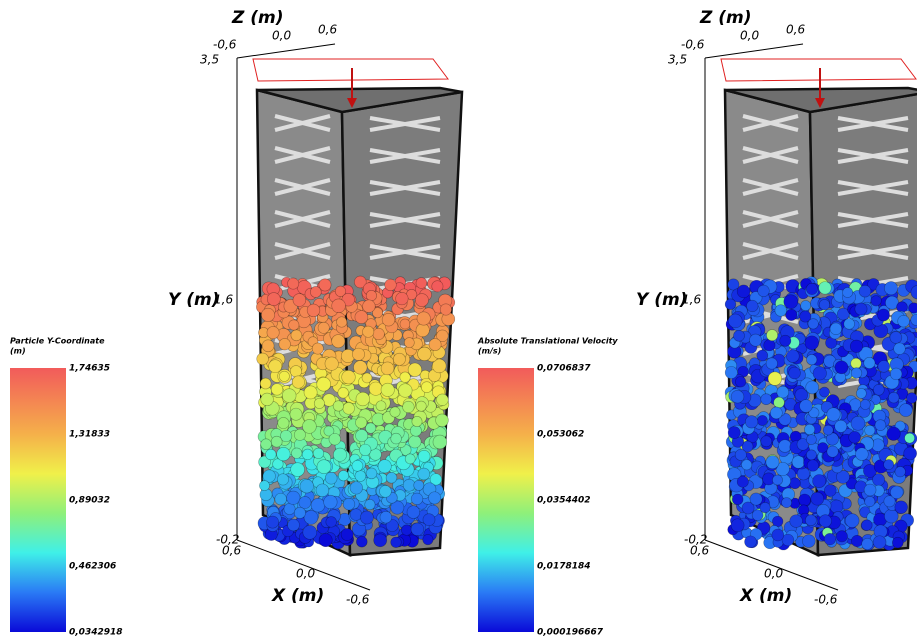 Image resolution: width=917 pixels, height=644 pixels. Describe the element at coordinates (489, 351) in the screenshot. I see `colorbar-unit: (m/s)` at that location.